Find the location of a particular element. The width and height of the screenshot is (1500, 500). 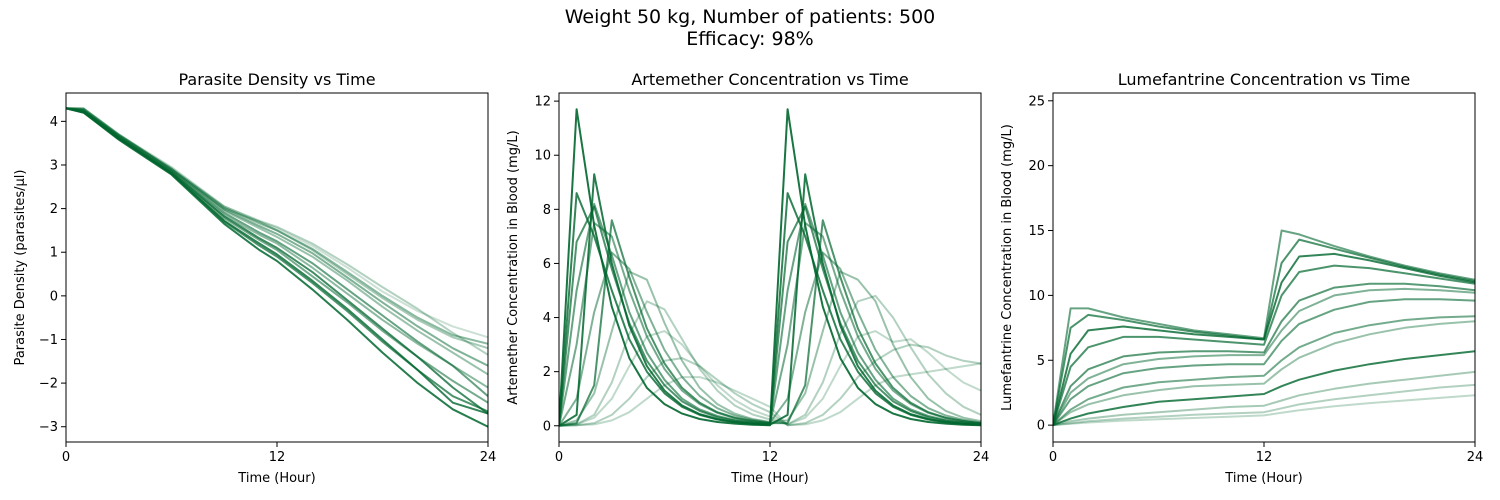

y-tick-label: −3 is located at coordinates (48, 427).